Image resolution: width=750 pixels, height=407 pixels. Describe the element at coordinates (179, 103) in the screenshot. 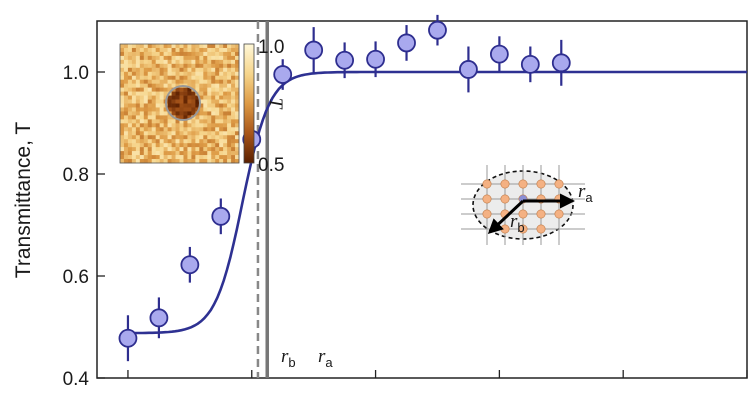

I see `inset-heatmap` at that location.